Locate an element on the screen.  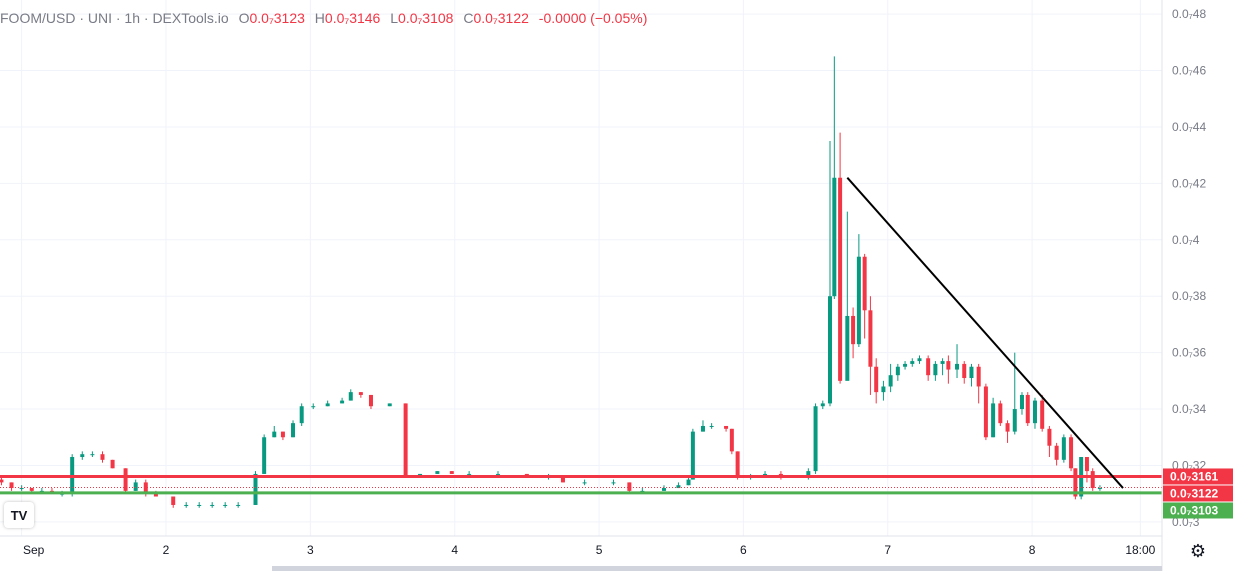
trendline is located at coordinates (985, 333).